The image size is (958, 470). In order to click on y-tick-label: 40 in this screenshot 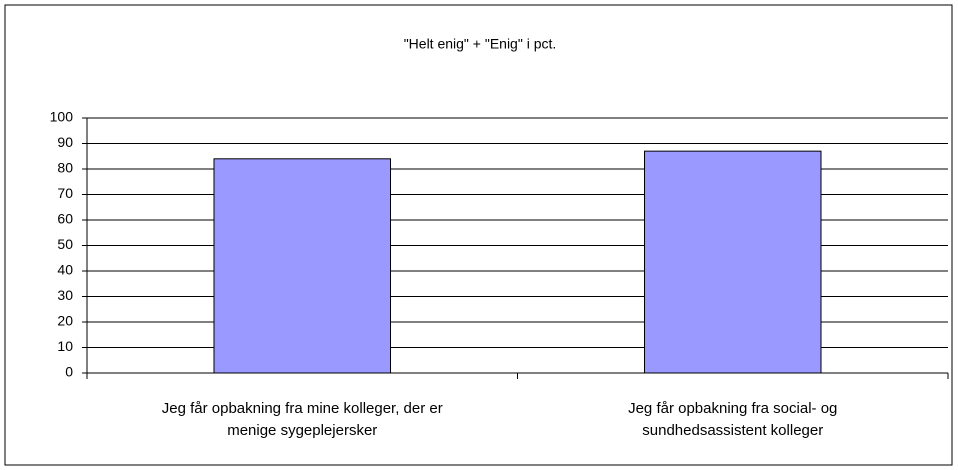, I will do `click(65, 270)`.